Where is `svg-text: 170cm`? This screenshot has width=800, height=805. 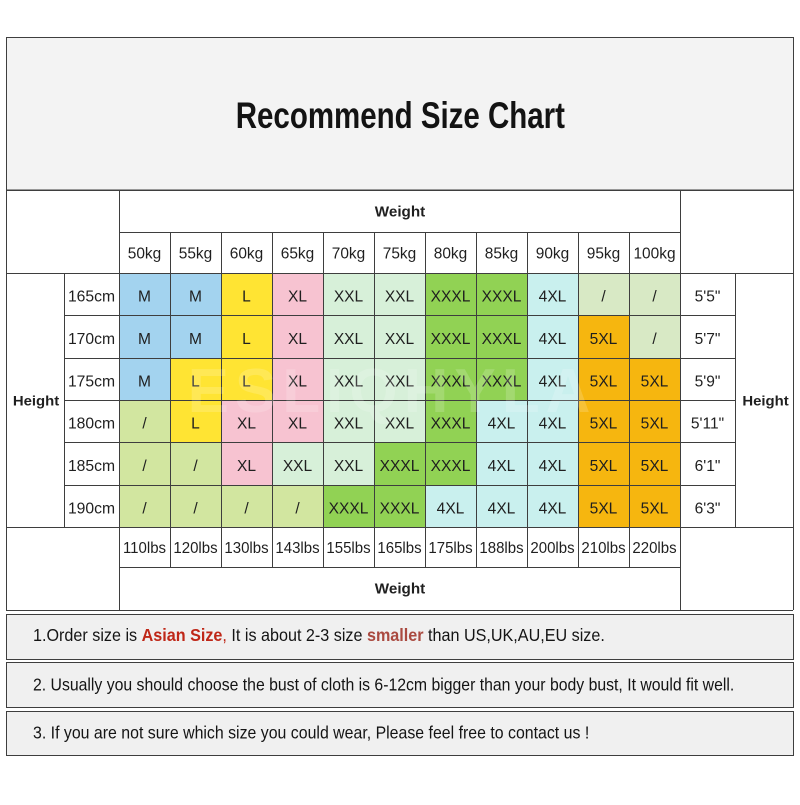 svg-text: 170cm is located at coordinates (91, 339).